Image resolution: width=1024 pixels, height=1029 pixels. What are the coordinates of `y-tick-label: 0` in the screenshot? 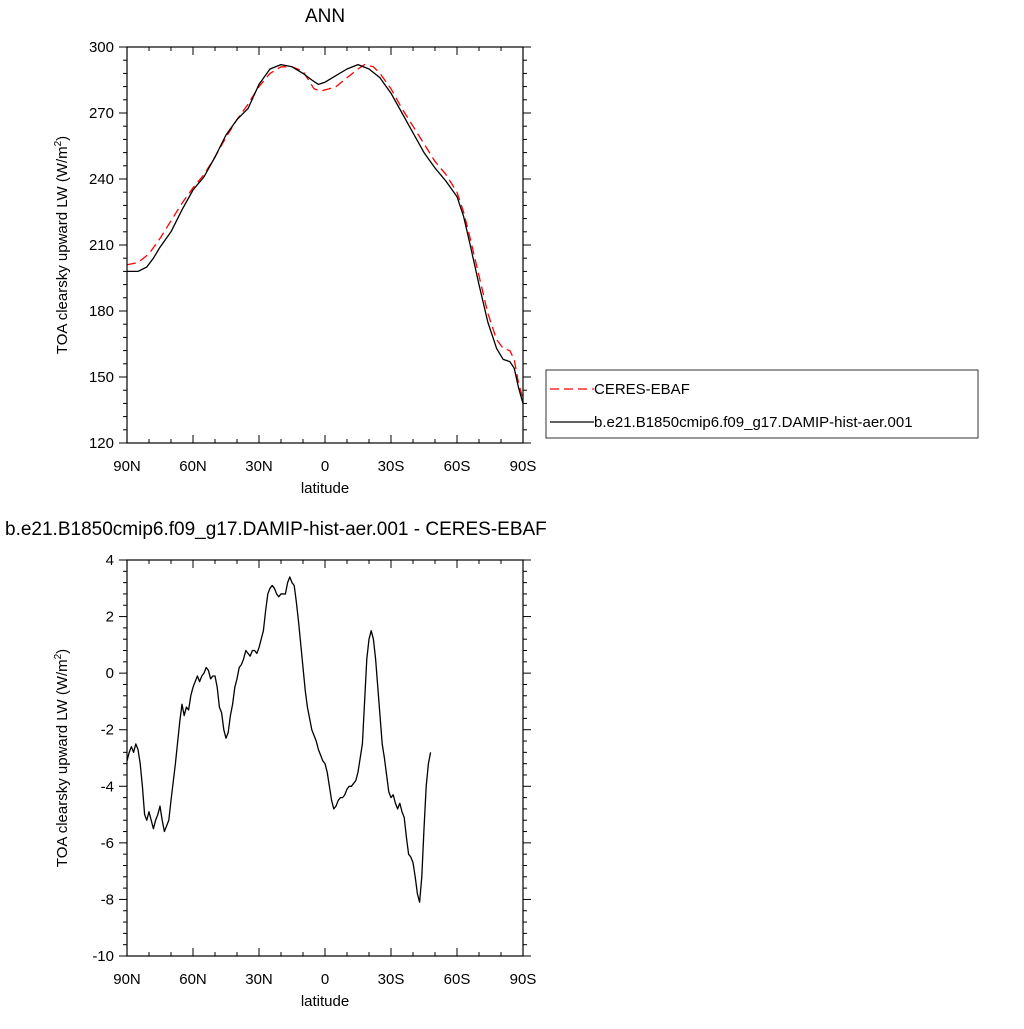 It's located at (110, 673).